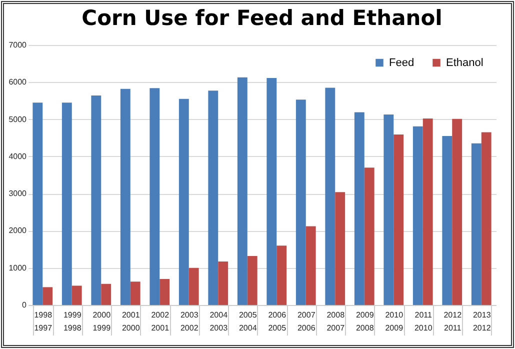  What do you see at coordinates (262, 18) in the screenshot?
I see `chart-title: Corn Use for Feed and Ethanol` at bounding box center [262, 18].